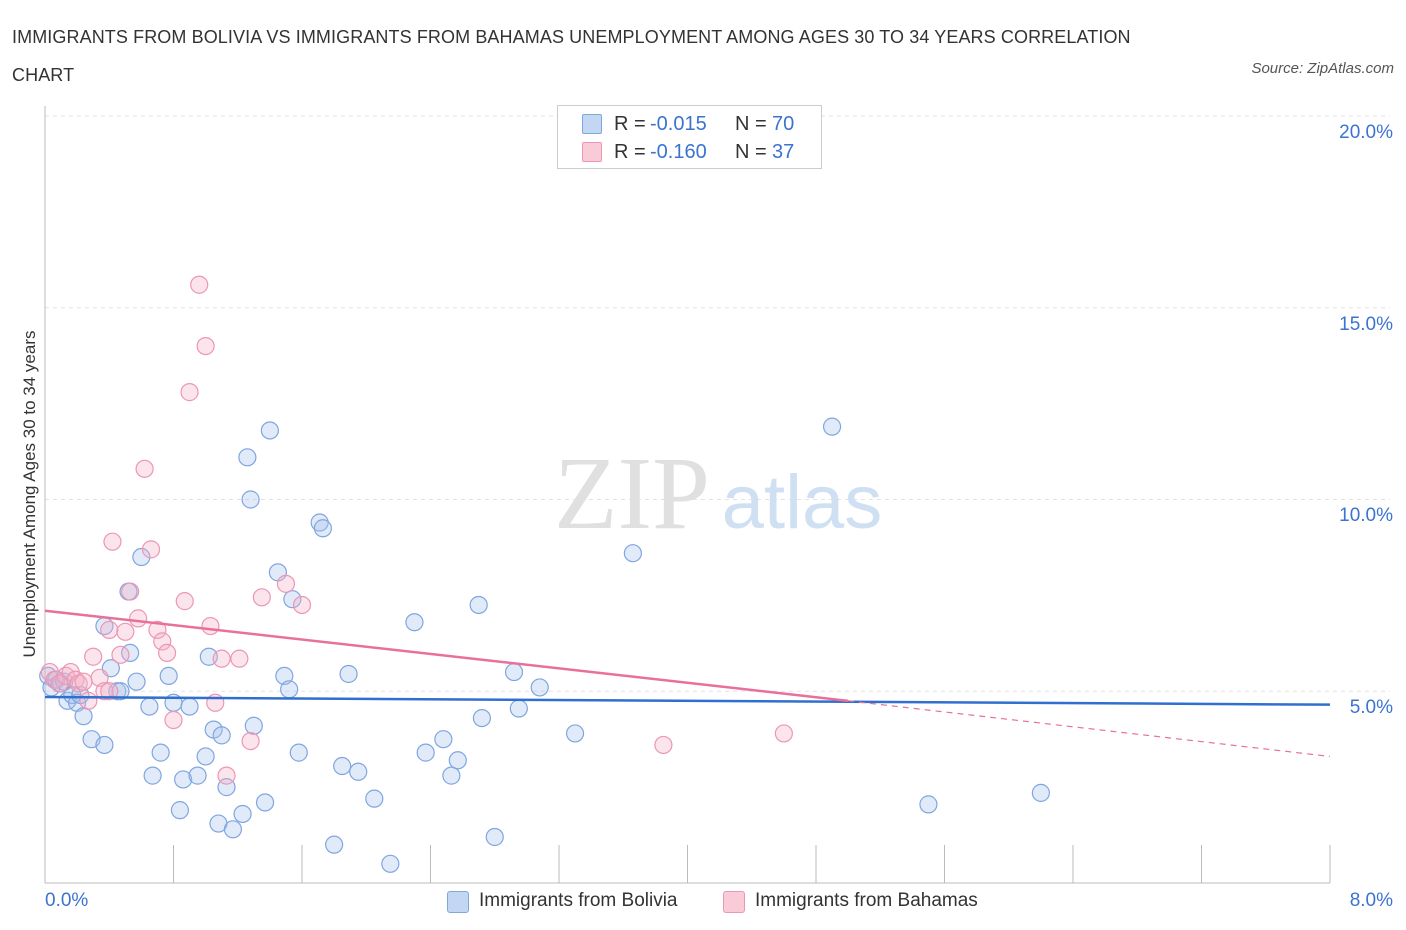 The width and height of the screenshot is (1406, 930). Describe the element at coordinates (632, 493) in the screenshot. I see `watermark-zip: ZIP` at that location.